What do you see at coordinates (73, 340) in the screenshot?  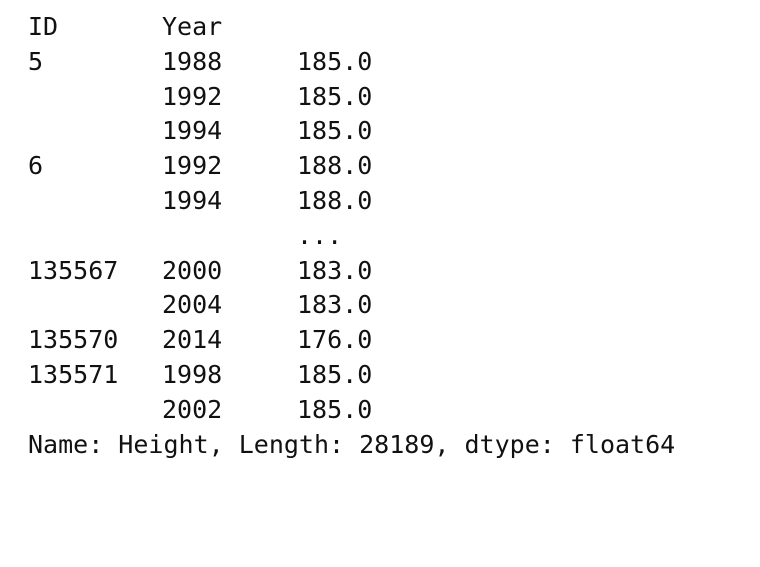 I see `row-id: 135570` at bounding box center [73, 340].